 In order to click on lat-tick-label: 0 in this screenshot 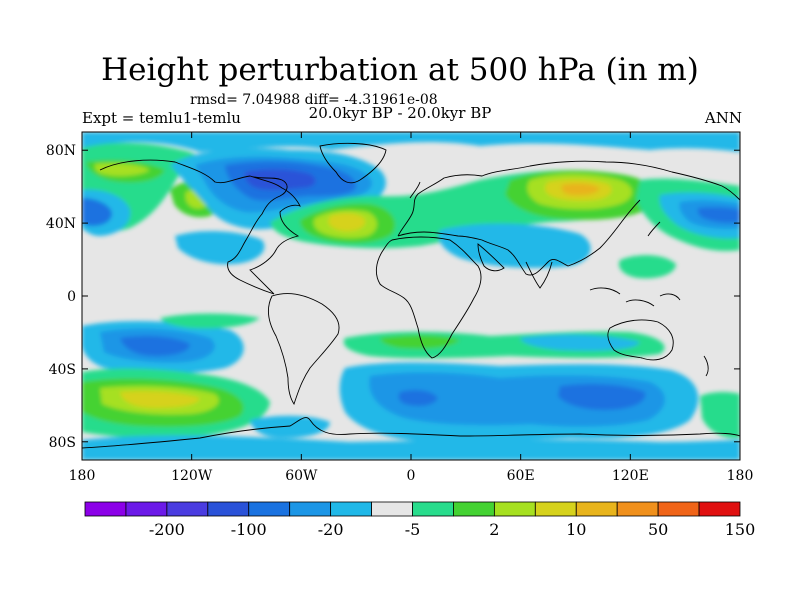, I will do `click(71, 297)`.